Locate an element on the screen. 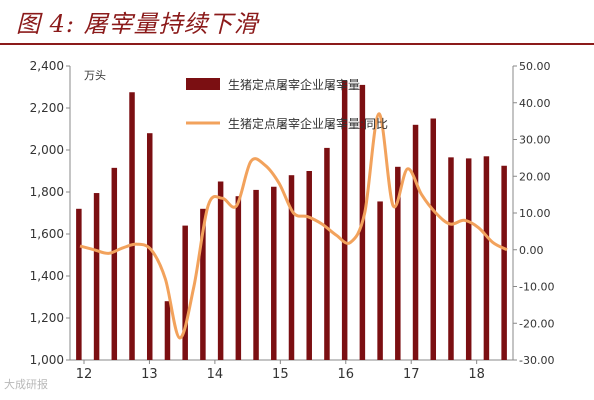  y-right-tick-label: 20.00 is located at coordinates (535, 176).